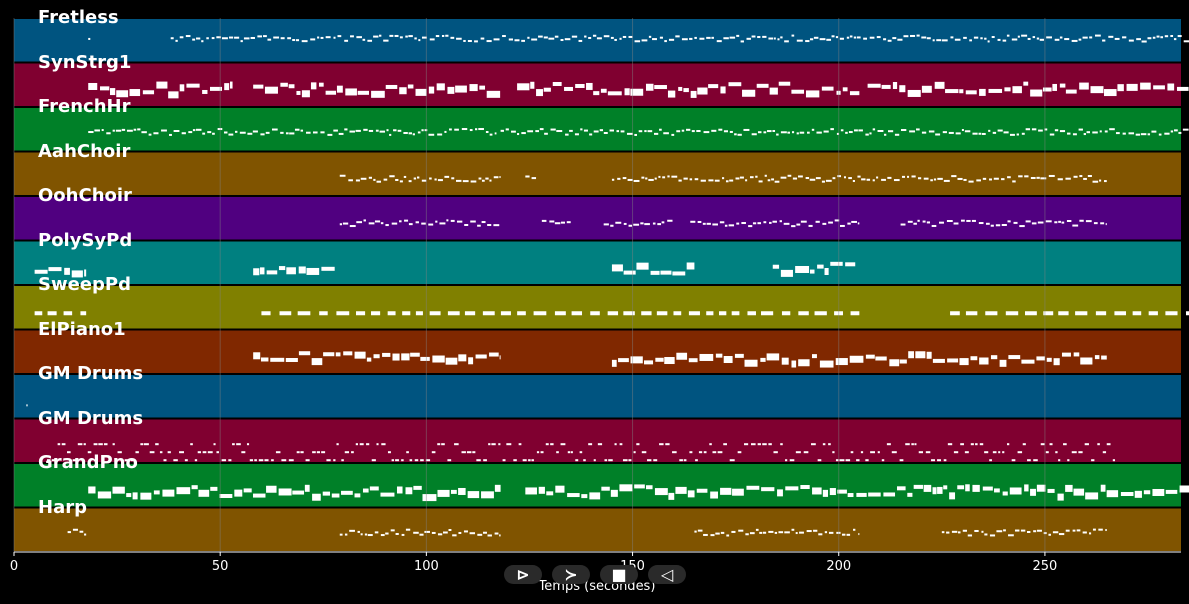 This screenshot has width=1189, height=604. I want to click on back-button: ◁, so click(667, 574).